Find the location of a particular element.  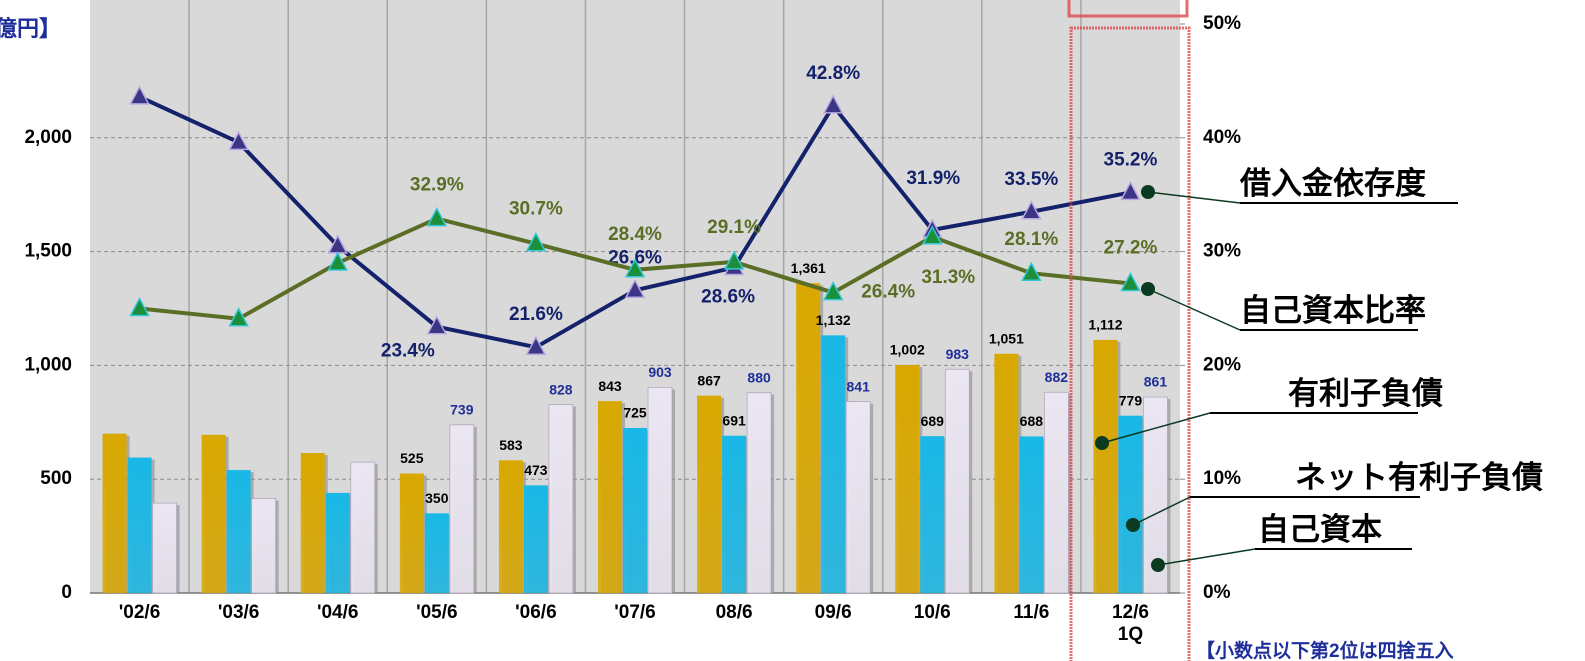

data-label: 983 is located at coordinates (958, 354).